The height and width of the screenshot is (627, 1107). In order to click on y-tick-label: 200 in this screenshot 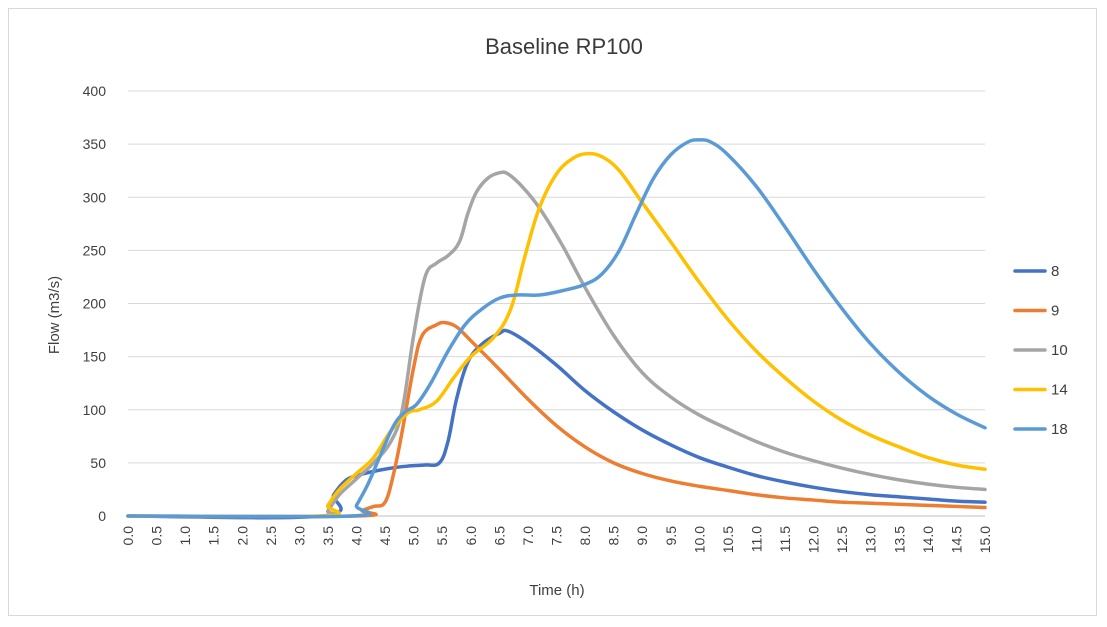, I will do `click(95, 304)`.